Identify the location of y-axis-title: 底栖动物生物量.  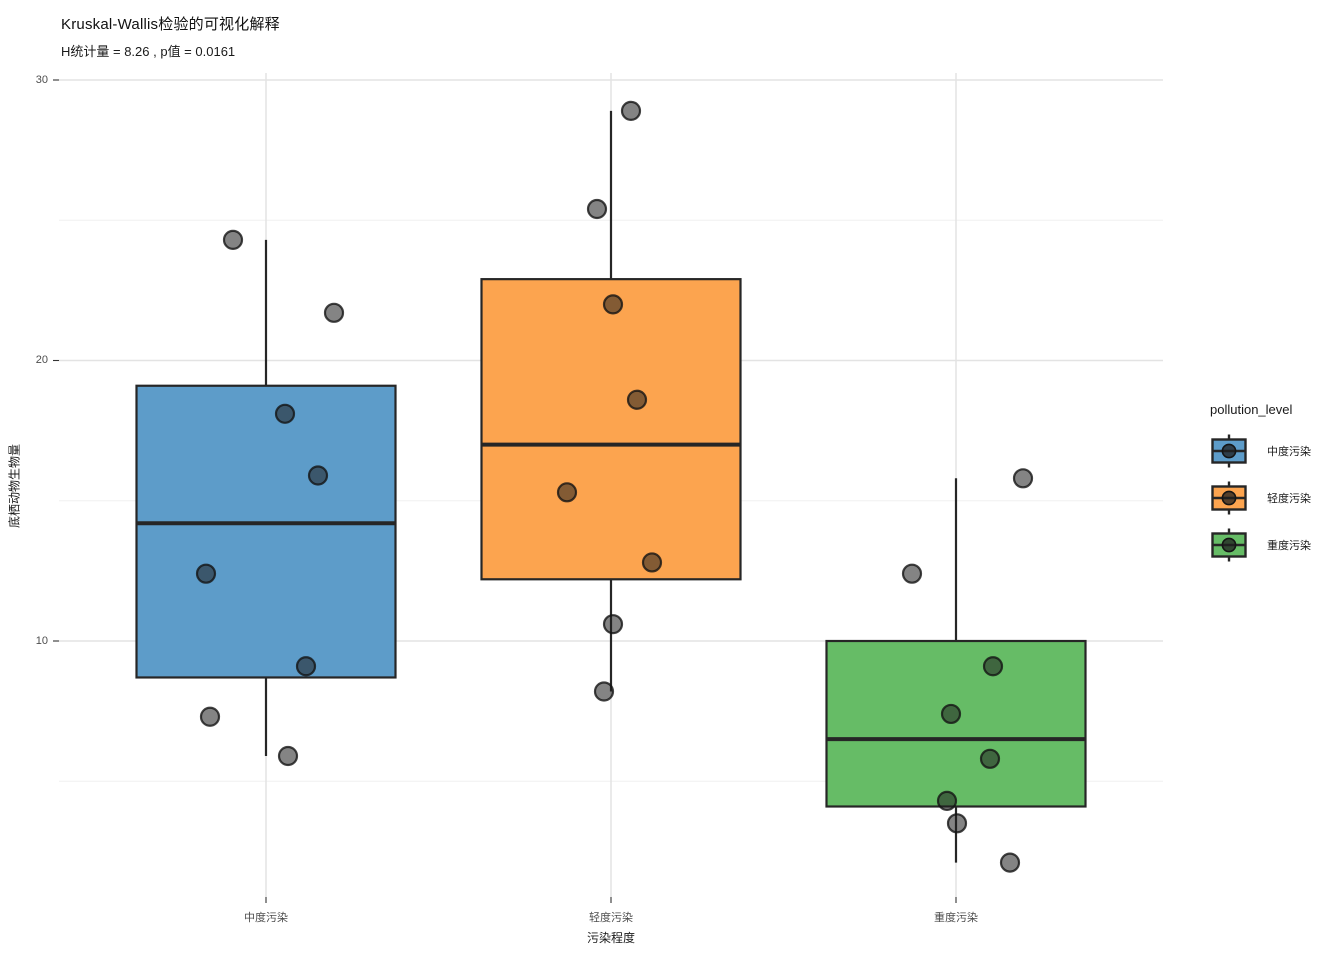
(14, 486).